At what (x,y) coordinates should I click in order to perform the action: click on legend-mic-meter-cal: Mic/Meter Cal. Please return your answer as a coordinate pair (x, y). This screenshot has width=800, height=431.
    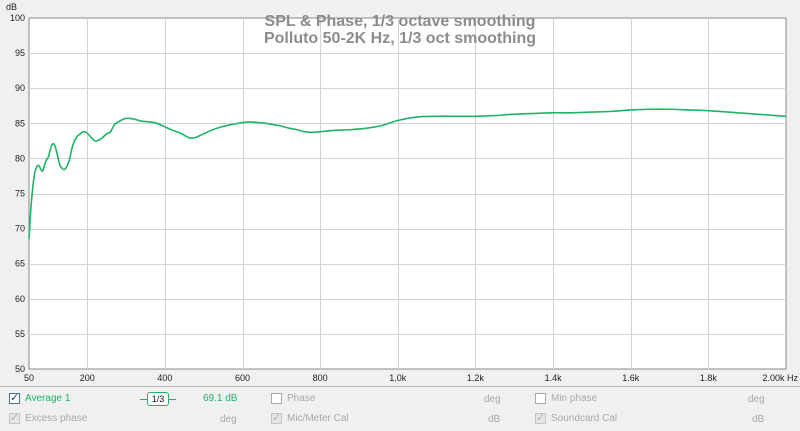
    Looking at the image, I should click on (310, 418).